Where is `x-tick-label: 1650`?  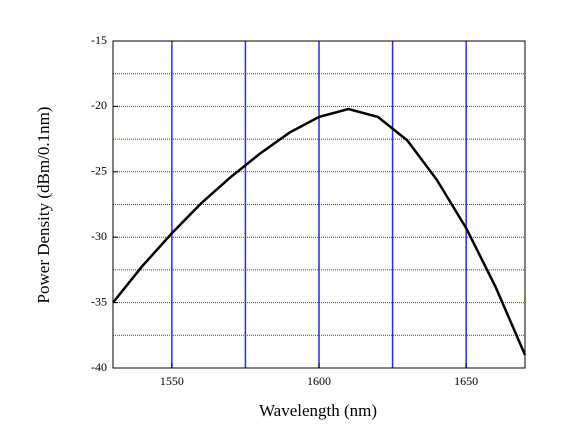
x-tick-label: 1650 is located at coordinates (466, 381).